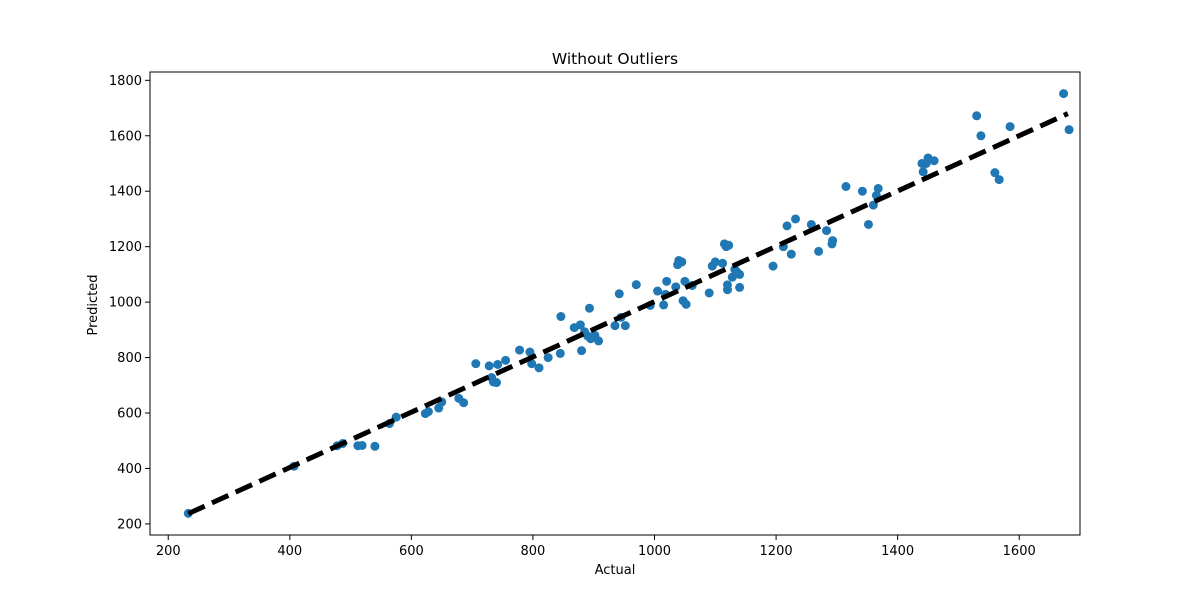  I want to click on x-tick-label: 200, so click(168, 551).